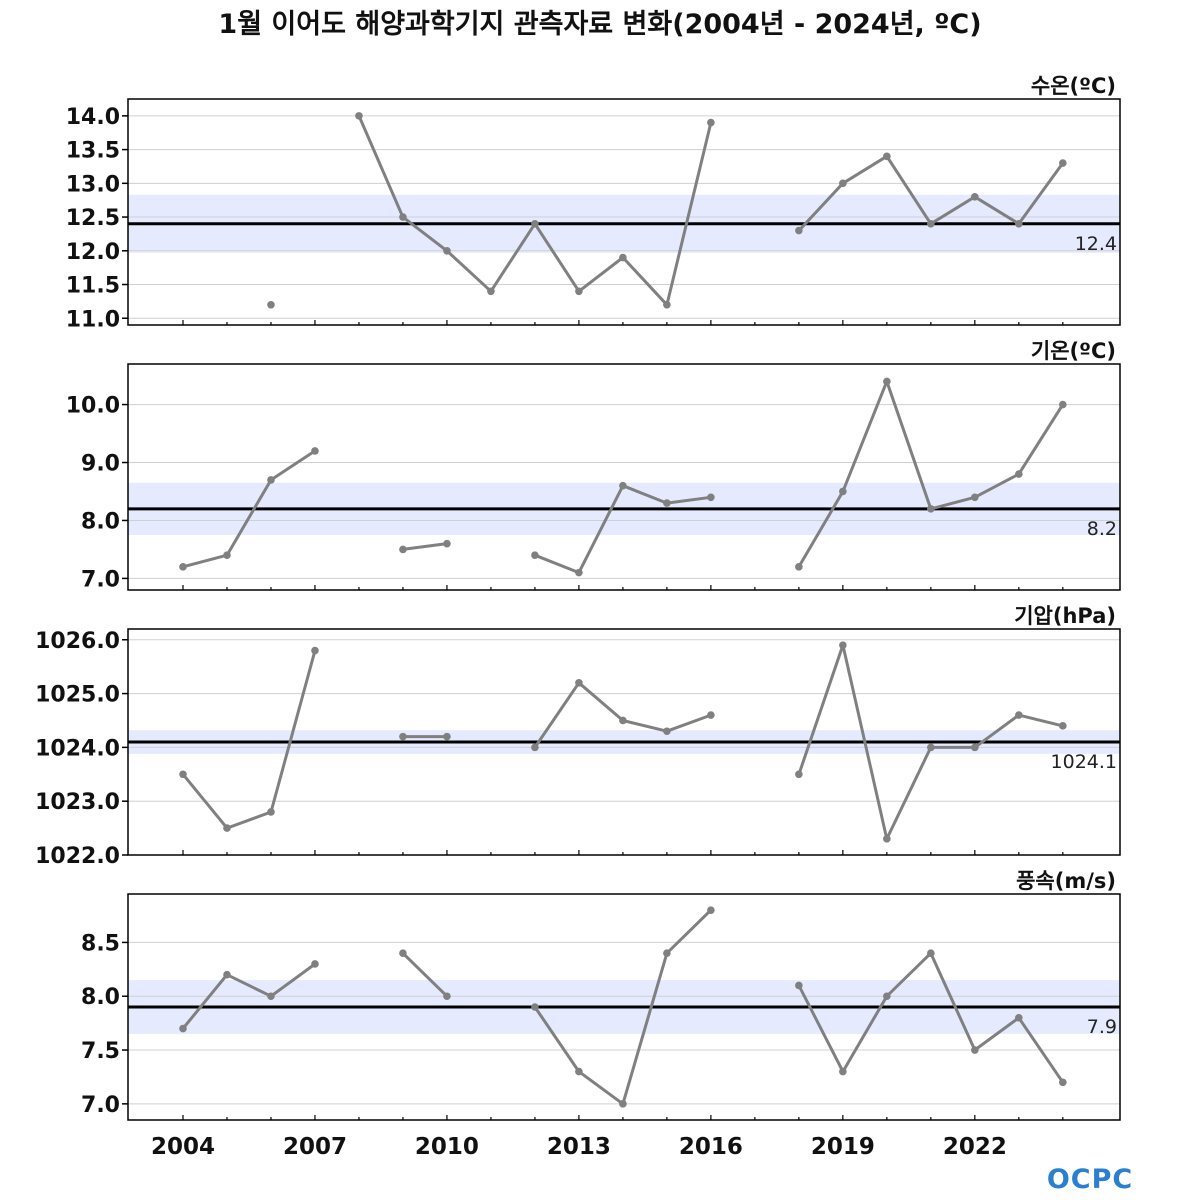  Describe the element at coordinates (93, 319) in the screenshot. I see `panel-1-y-tick-label: 11.0` at that location.